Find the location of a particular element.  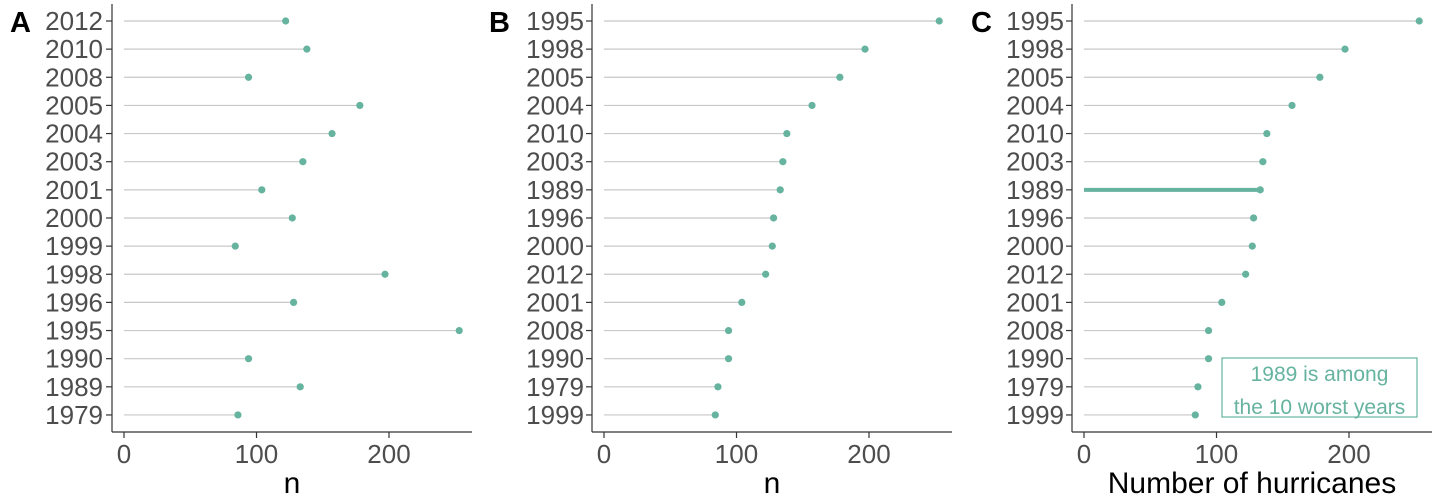

panel-tag: B is located at coordinates (499, 23).